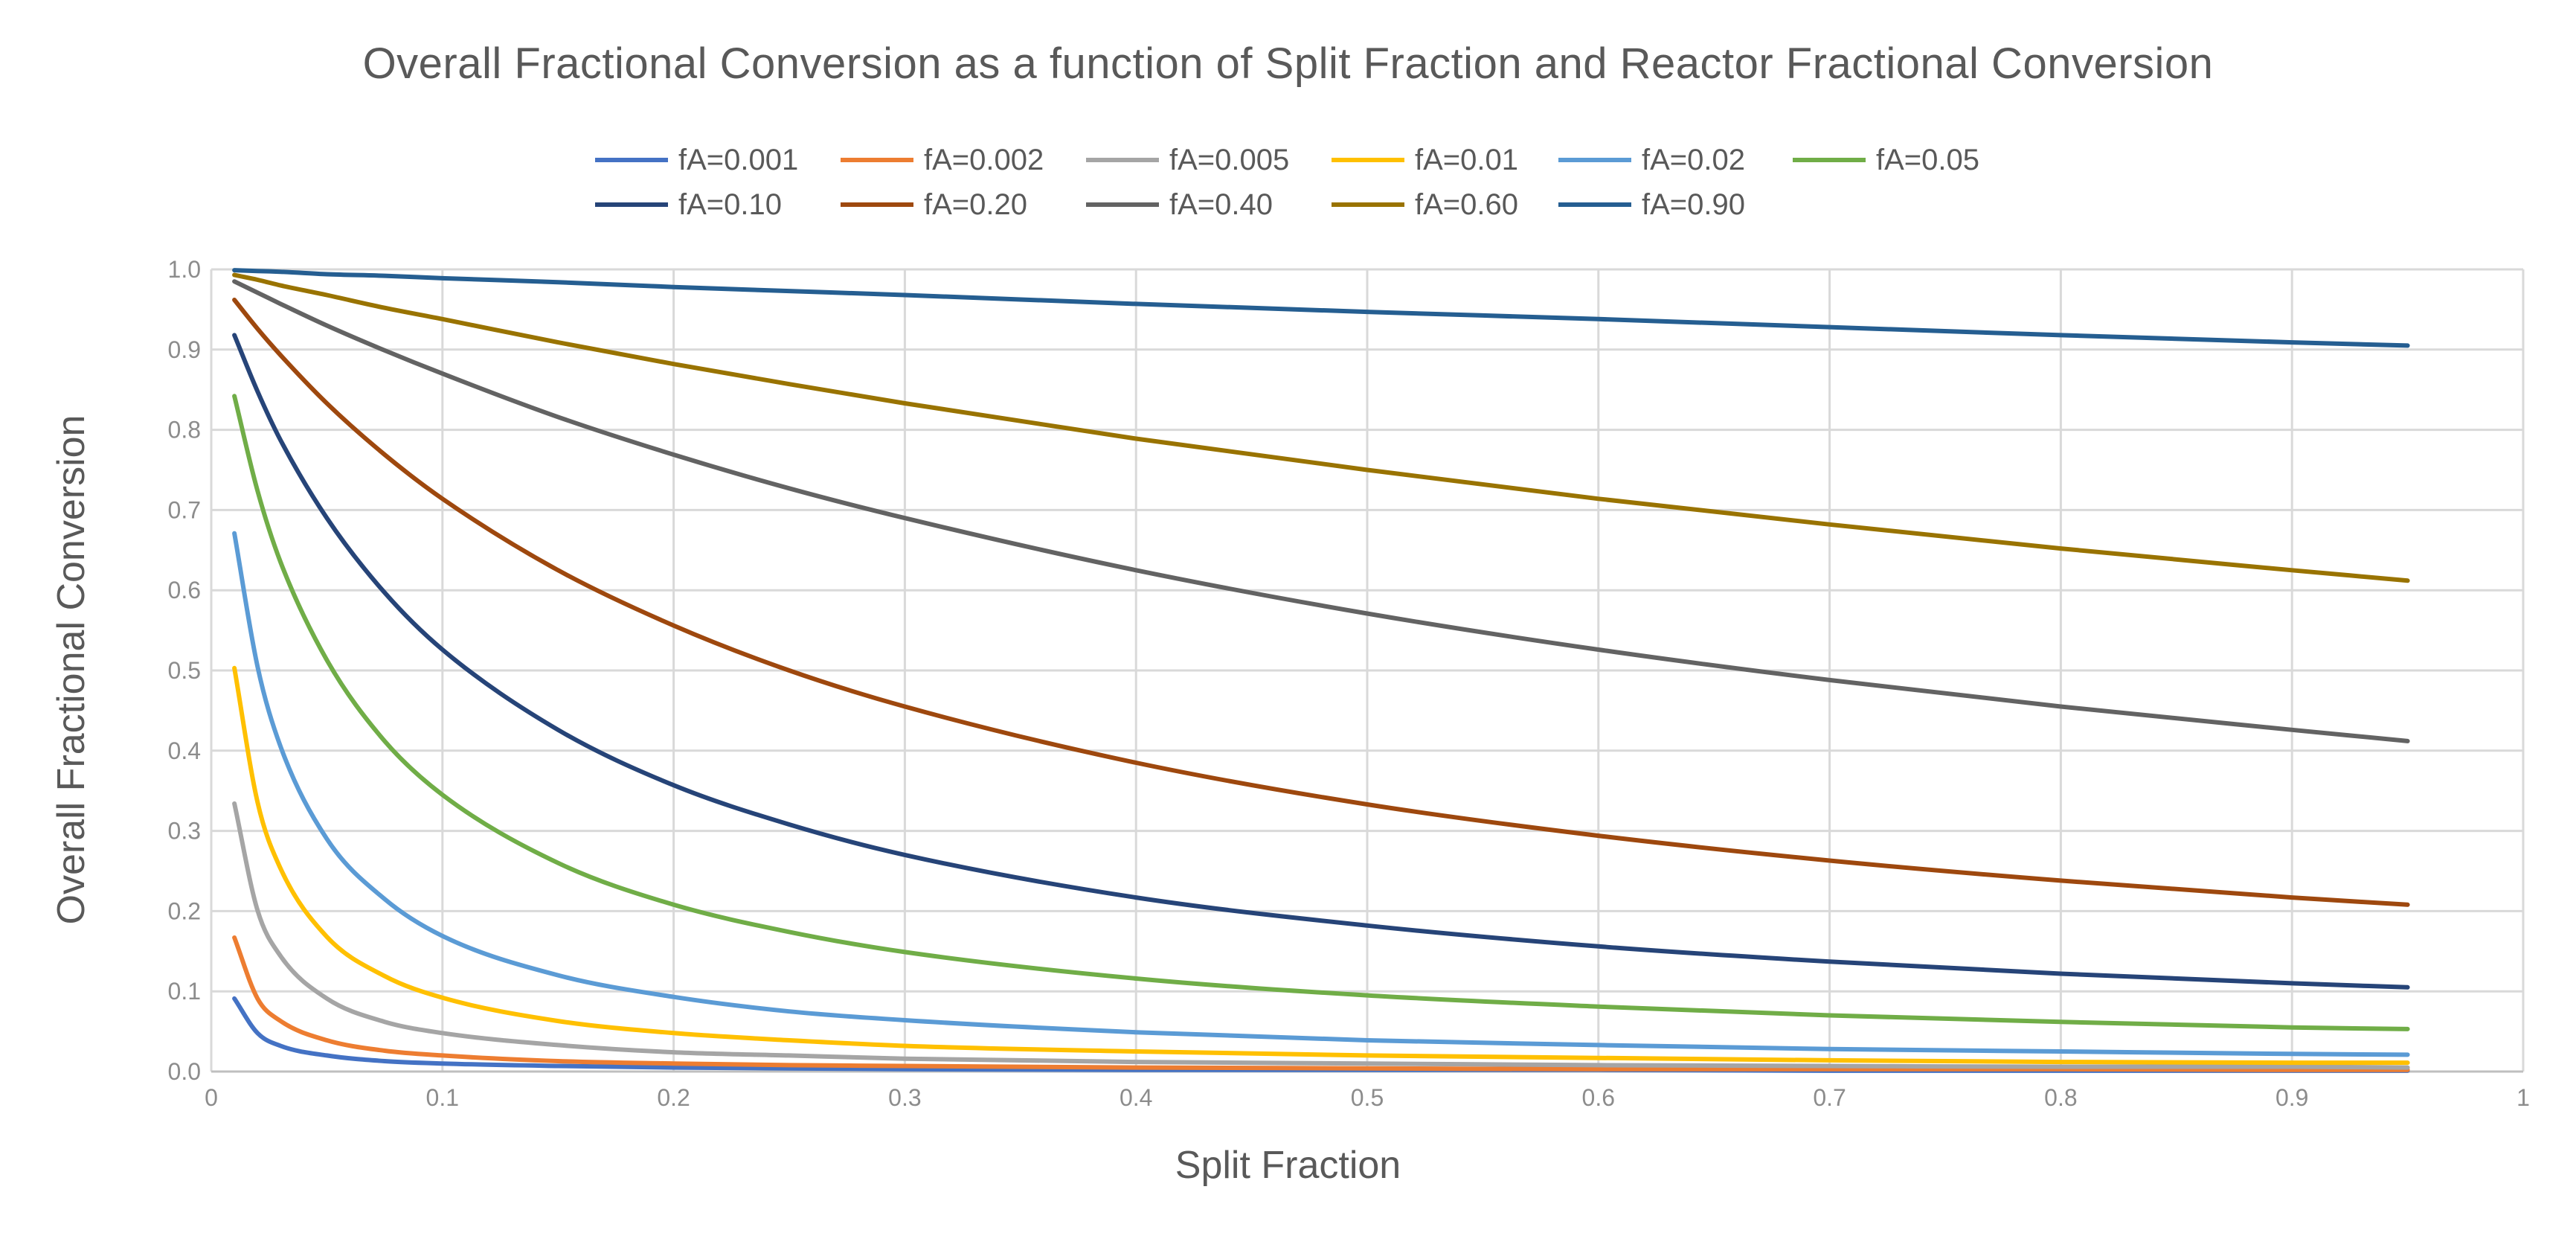 The width and height of the screenshot is (2576, 1236). What do you see at coordinates (984, 159) in the screenshot?
I see `legend-label: fA=0.002` at bounding box center [984, 159].